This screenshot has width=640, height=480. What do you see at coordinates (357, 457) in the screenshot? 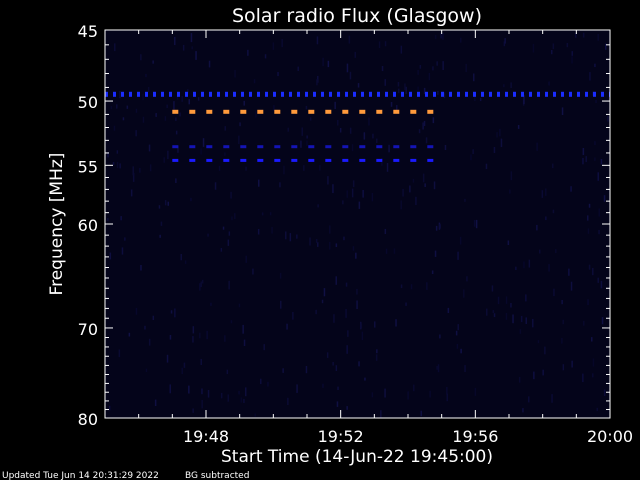
I see `x-axis-label: Start Time (14-Jun-22 19:45:00)` at bounding box center [357, 457].